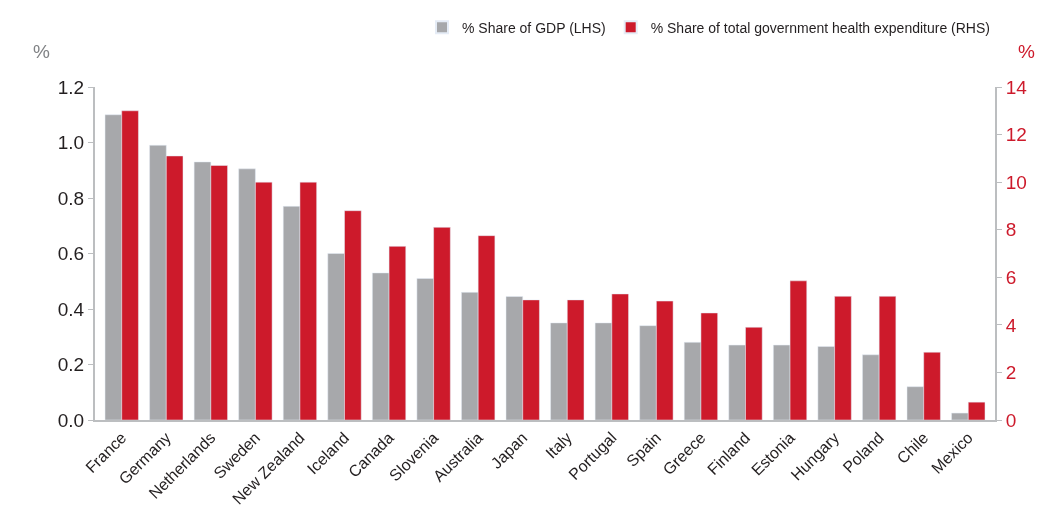 The height and width of the screenshot is (528, 1059). I want to click on y2-tick-label: 10, so click(1016, 182).